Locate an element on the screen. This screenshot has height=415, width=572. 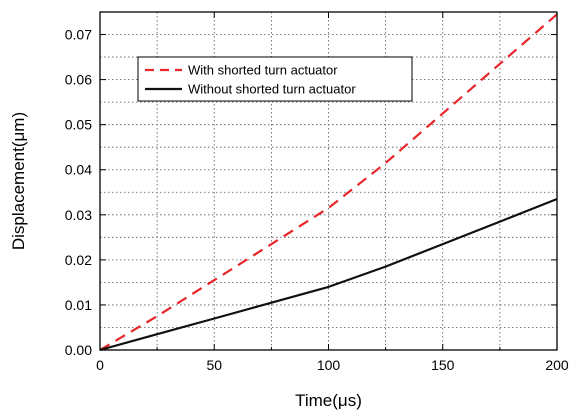
x-tick-label: 100 is located at coordinates (329, 365).